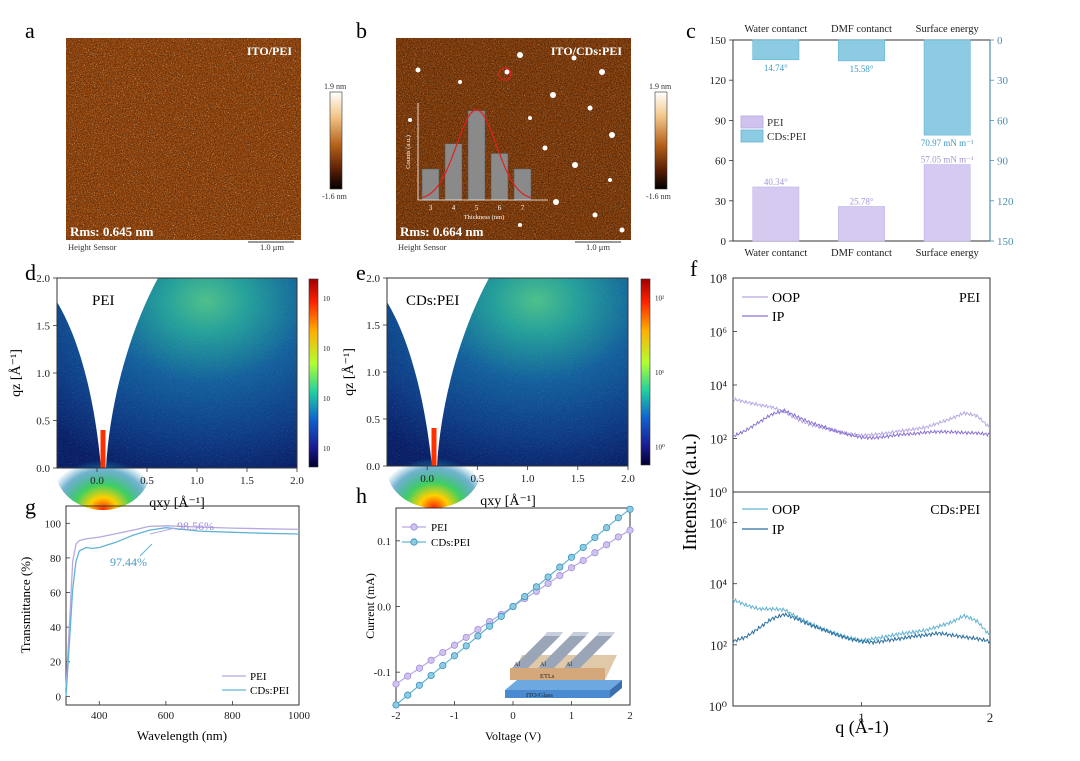 The height and width of the screenshot is (761, 1080). What do you see at coordinates (718, 332) in the screenshot?
I see `f-top-ytick: 10⁶` at bounding box center [718, 332].